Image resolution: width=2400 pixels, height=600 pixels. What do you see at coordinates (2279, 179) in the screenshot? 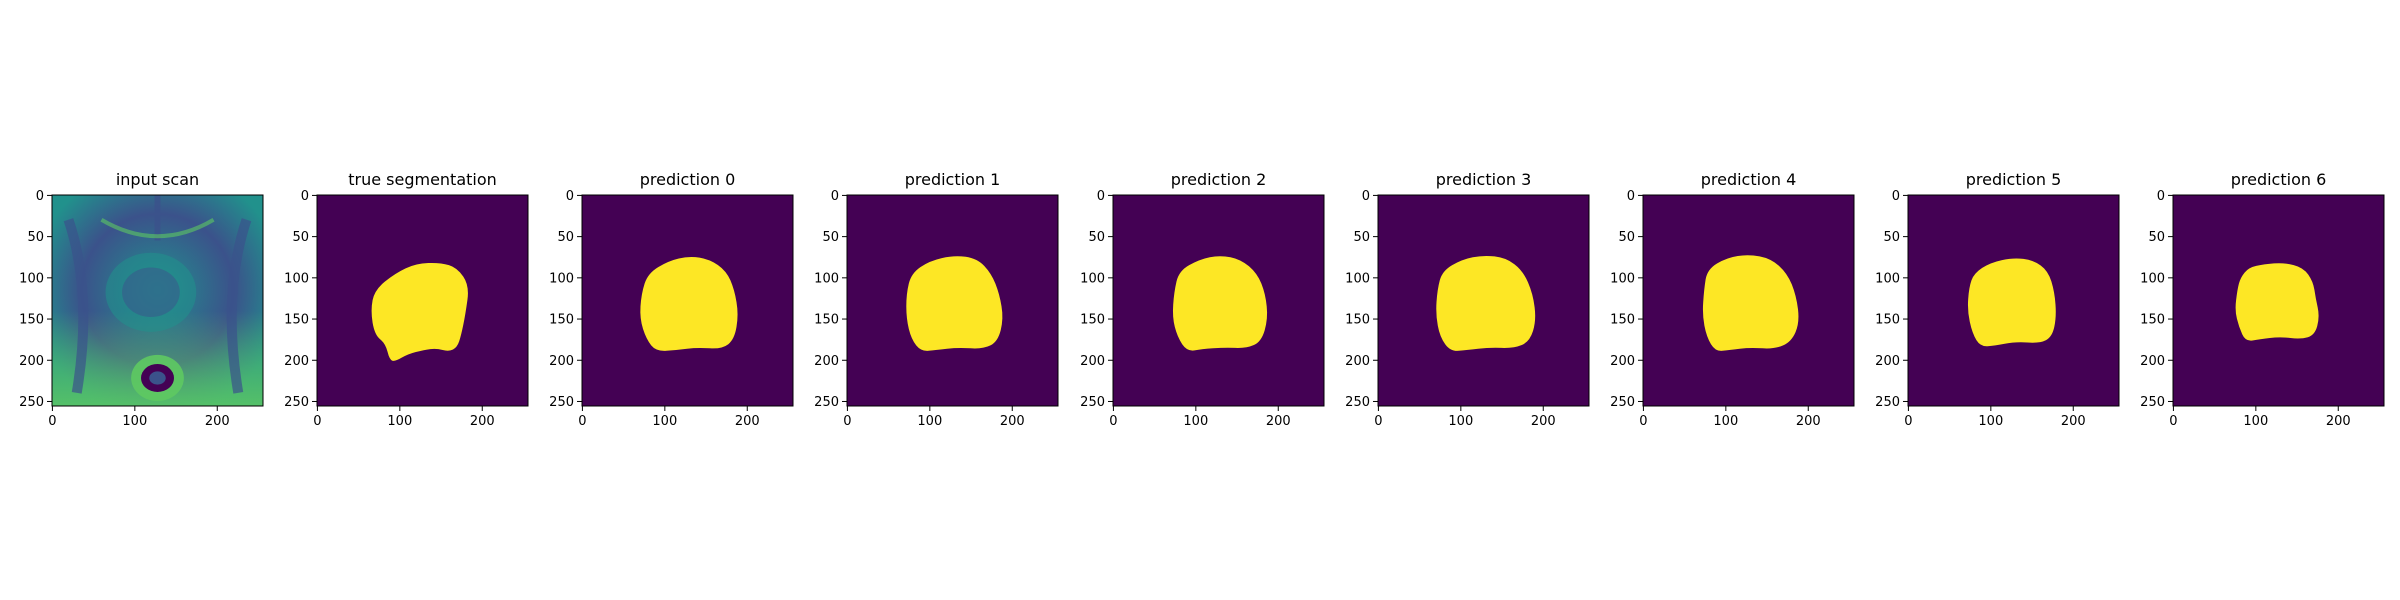
I see `panel-title: prediction 6` at bounding box center [2279, 179].